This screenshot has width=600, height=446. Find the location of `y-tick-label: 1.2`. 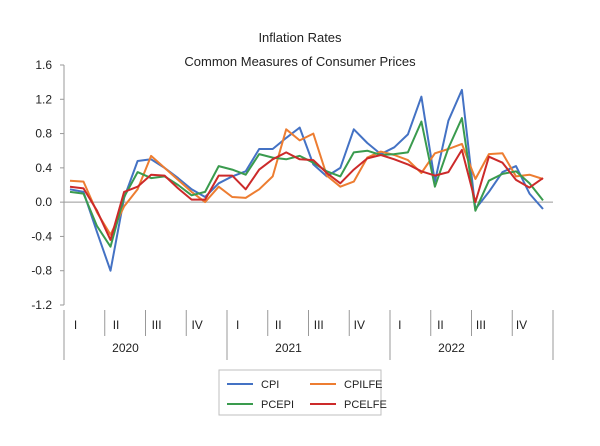

y-tick-label: 1.2 is located at coordinates (43, 99).